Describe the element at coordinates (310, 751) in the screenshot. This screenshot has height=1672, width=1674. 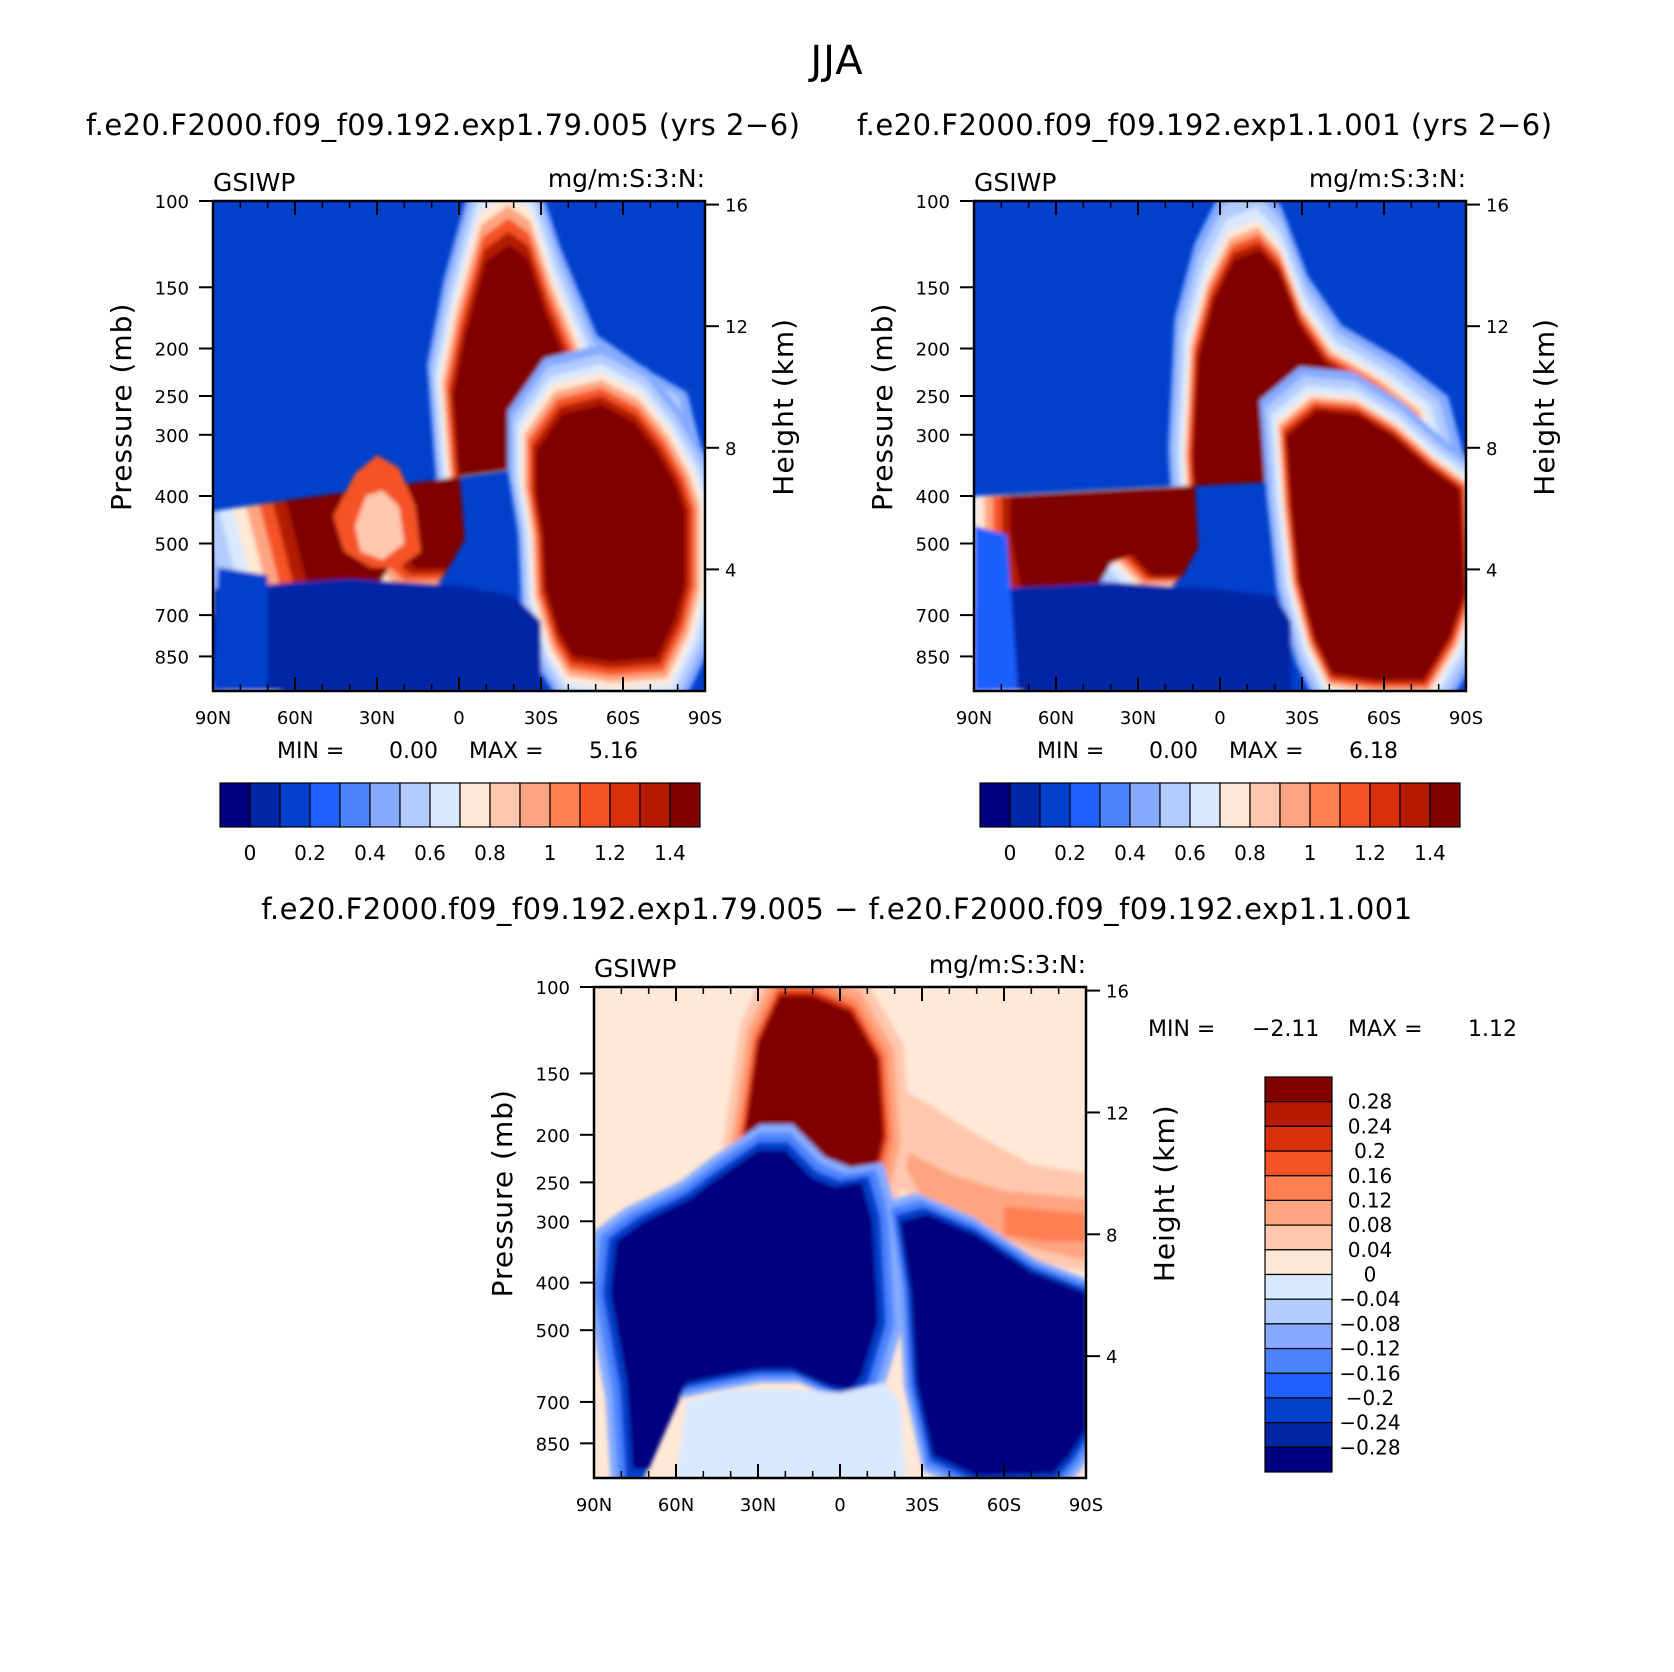
I see `min-label: MIN =` at that location.